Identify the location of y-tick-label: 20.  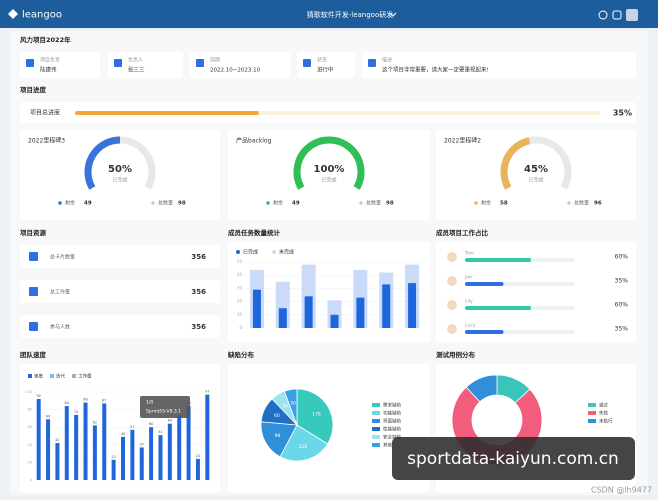
(30, 462).